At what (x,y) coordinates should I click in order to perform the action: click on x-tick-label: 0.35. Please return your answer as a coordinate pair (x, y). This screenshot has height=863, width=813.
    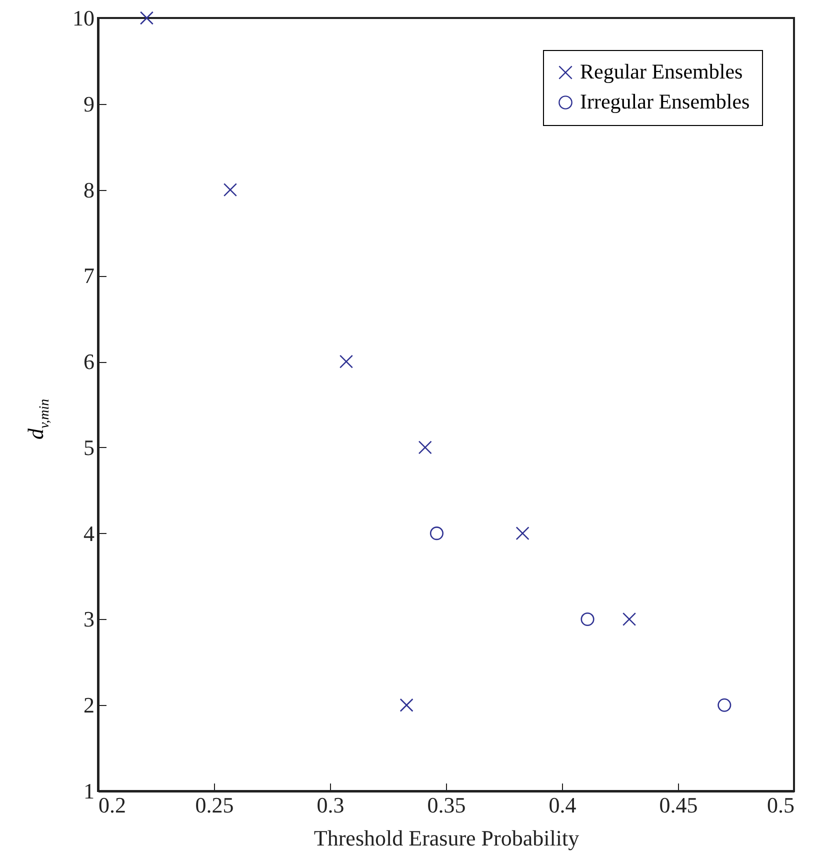
    Looking at the image, I should click on (446, 805).